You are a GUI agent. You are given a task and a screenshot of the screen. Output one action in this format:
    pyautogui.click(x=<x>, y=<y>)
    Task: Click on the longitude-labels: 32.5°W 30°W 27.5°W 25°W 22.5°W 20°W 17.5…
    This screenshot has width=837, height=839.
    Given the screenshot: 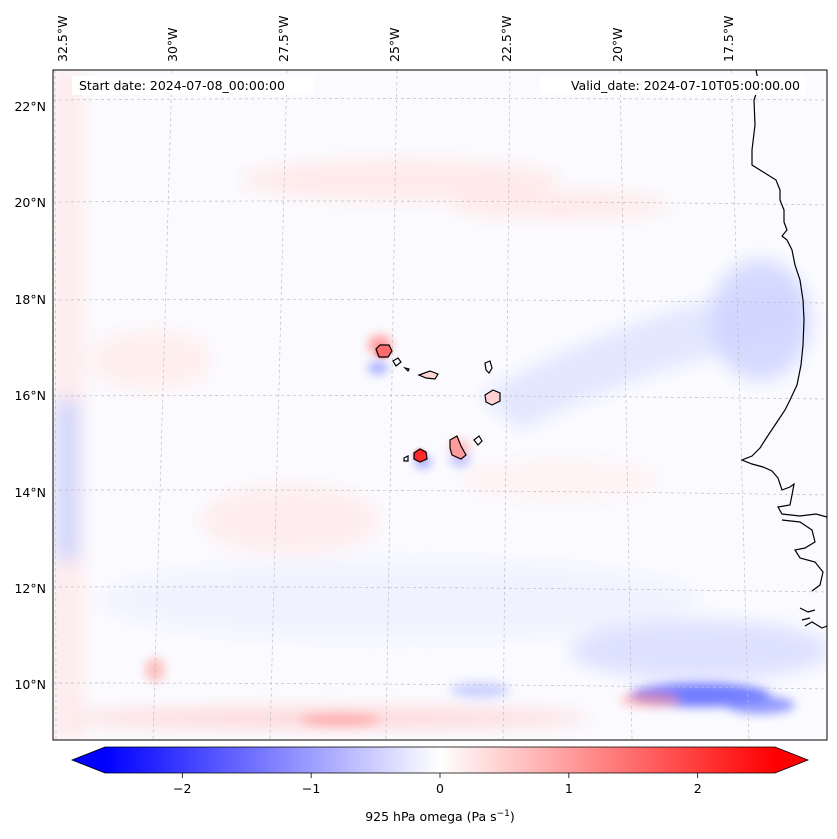 What is the action you would take?
    pyautogui.click(x=395, y=39)
    